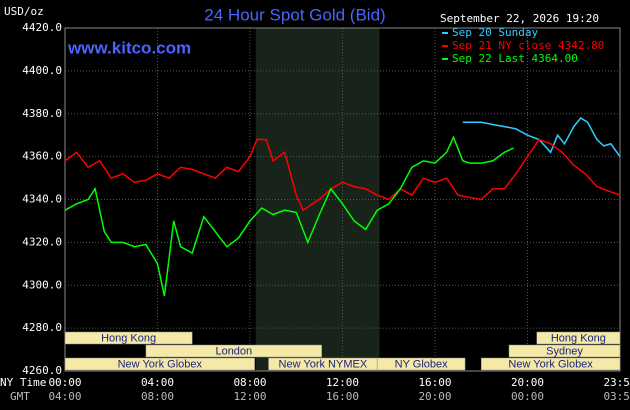  I want to click on x2-tick-label: 00:00, so click(527, 396).